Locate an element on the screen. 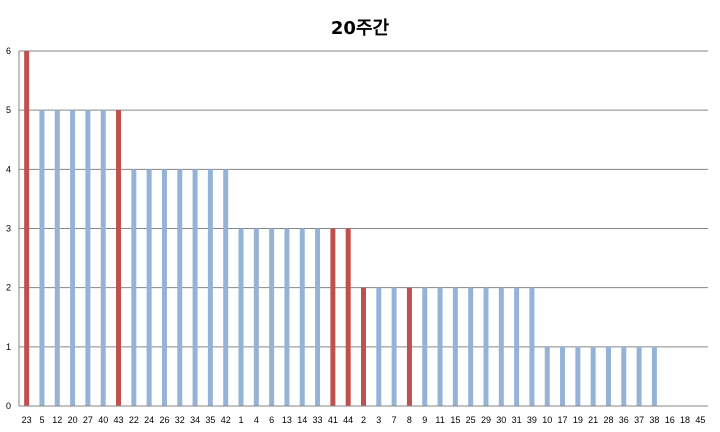  x-tick-label: 20 is located at coordinates (73, 420).